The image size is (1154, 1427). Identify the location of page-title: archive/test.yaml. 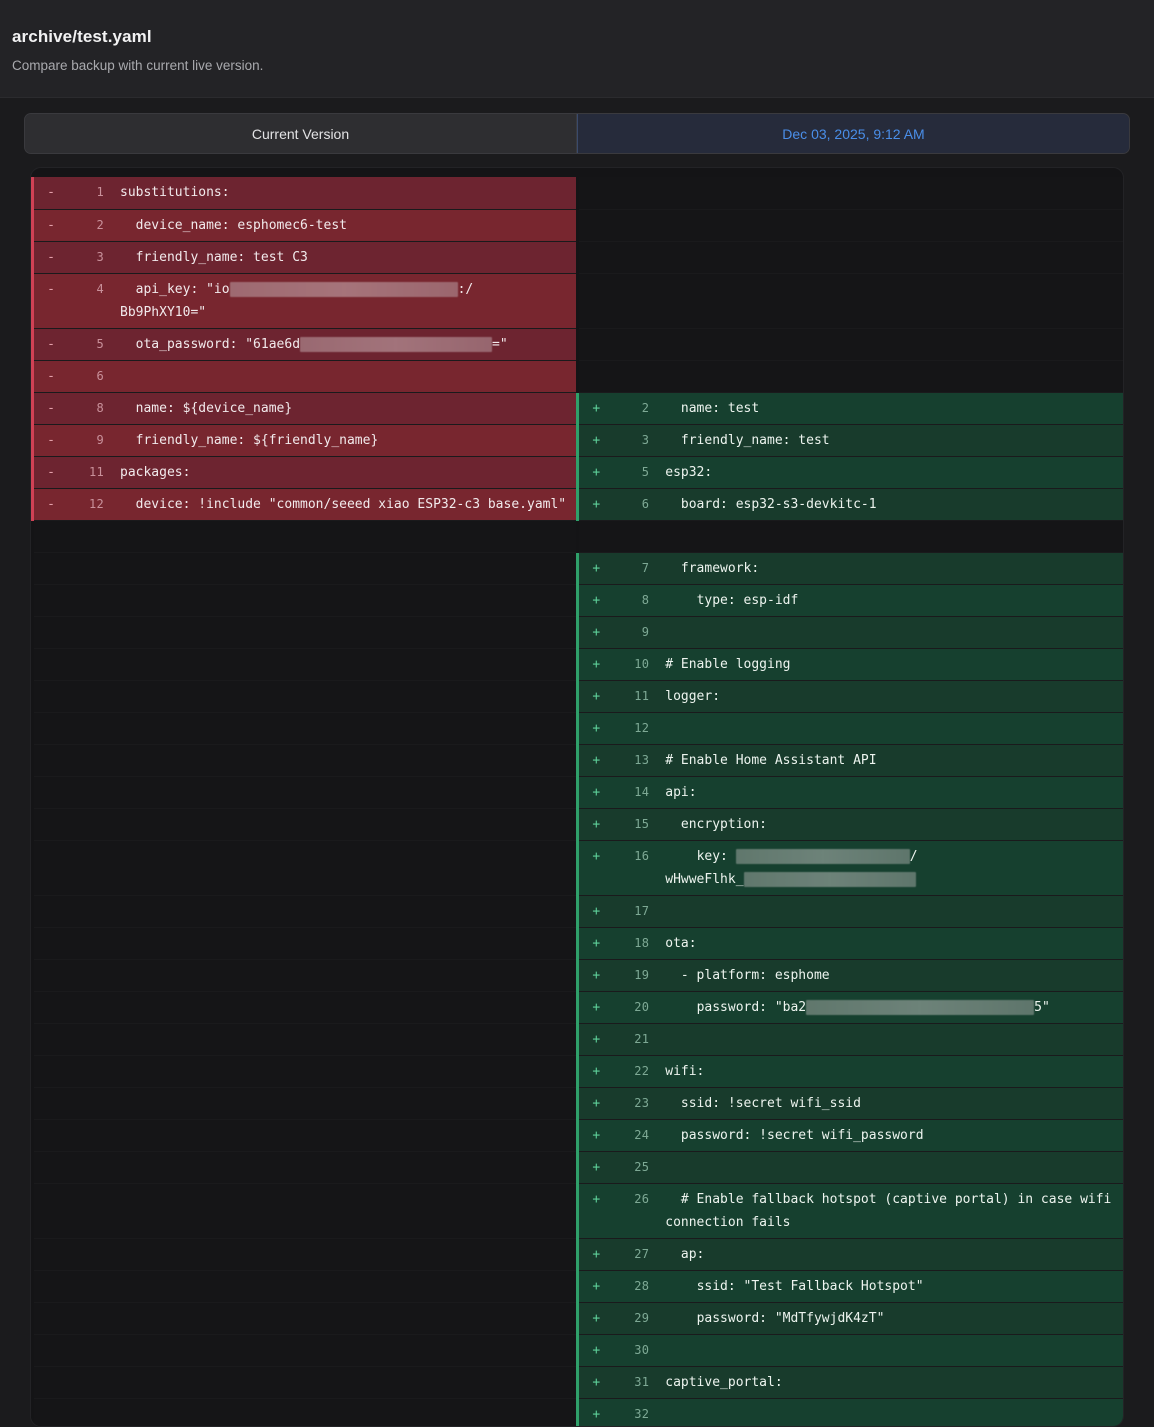
(82, 36).